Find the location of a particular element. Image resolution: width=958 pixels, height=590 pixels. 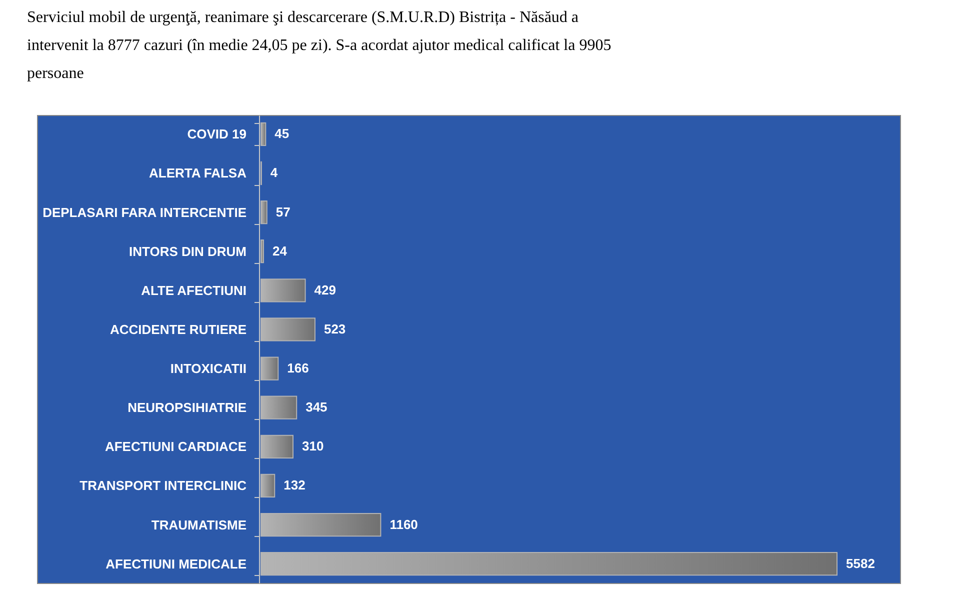

data-label: 310 is located at coordinates (313, 446).